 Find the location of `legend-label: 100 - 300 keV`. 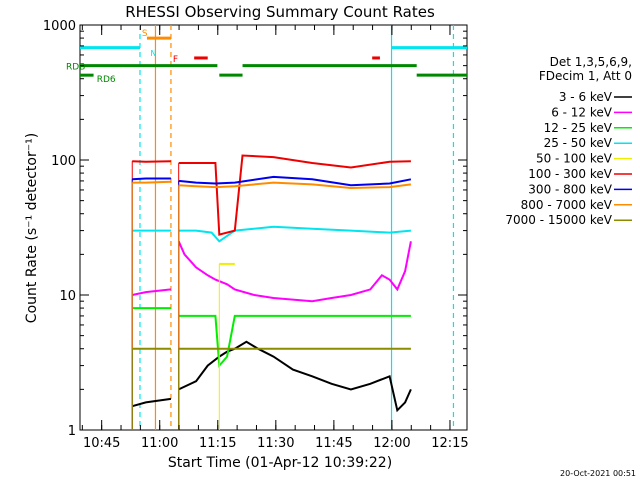

legend-label: 100 - 300 keV is located at coordinates (570, 174).